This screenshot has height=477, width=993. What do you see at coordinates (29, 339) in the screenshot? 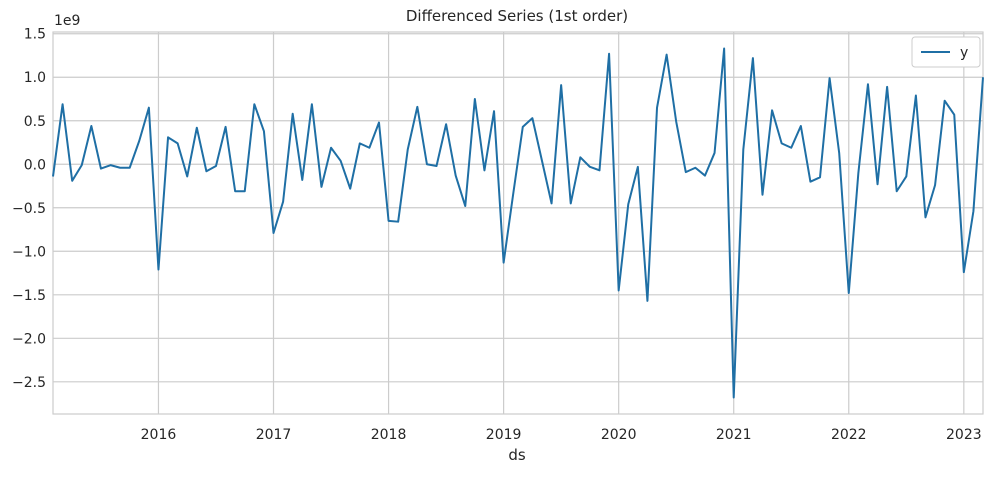
I see `y-tick-label: −2.0` at bounding box center [29, 339].